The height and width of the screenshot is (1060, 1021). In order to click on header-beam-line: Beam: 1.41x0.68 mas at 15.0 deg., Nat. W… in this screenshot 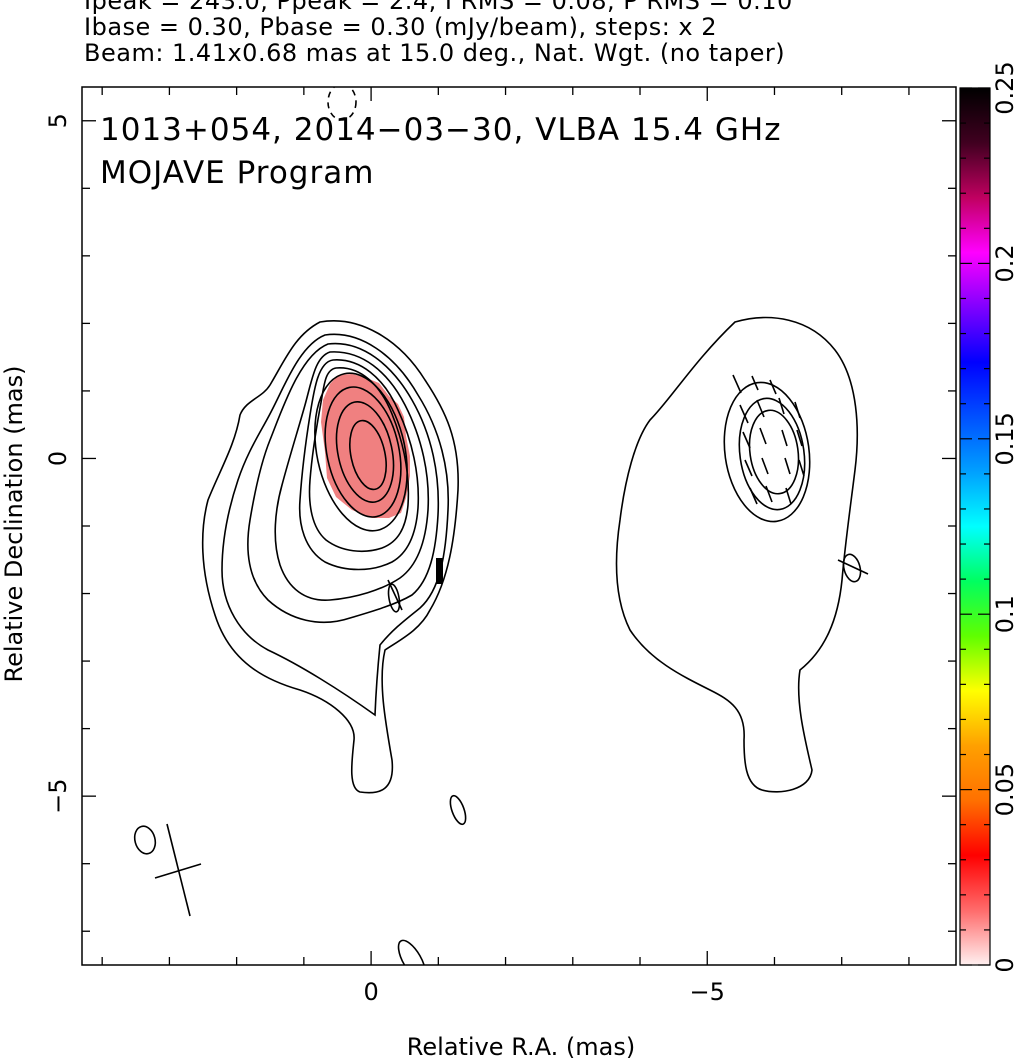, I will do `click(435, 53)`.